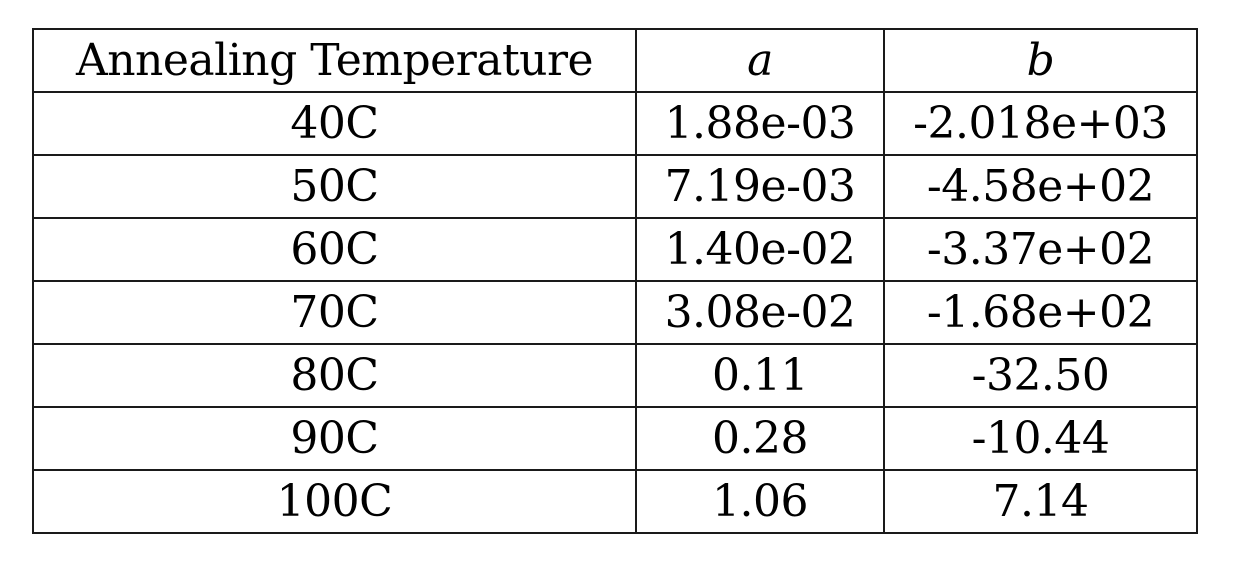 Image resolution: width=1239 pixels, height=580 pixels. What do you see at coordinates (1040, 438) in the screenshot?
I see `cell-b: -10.44` at bounding box center [1040, 438].